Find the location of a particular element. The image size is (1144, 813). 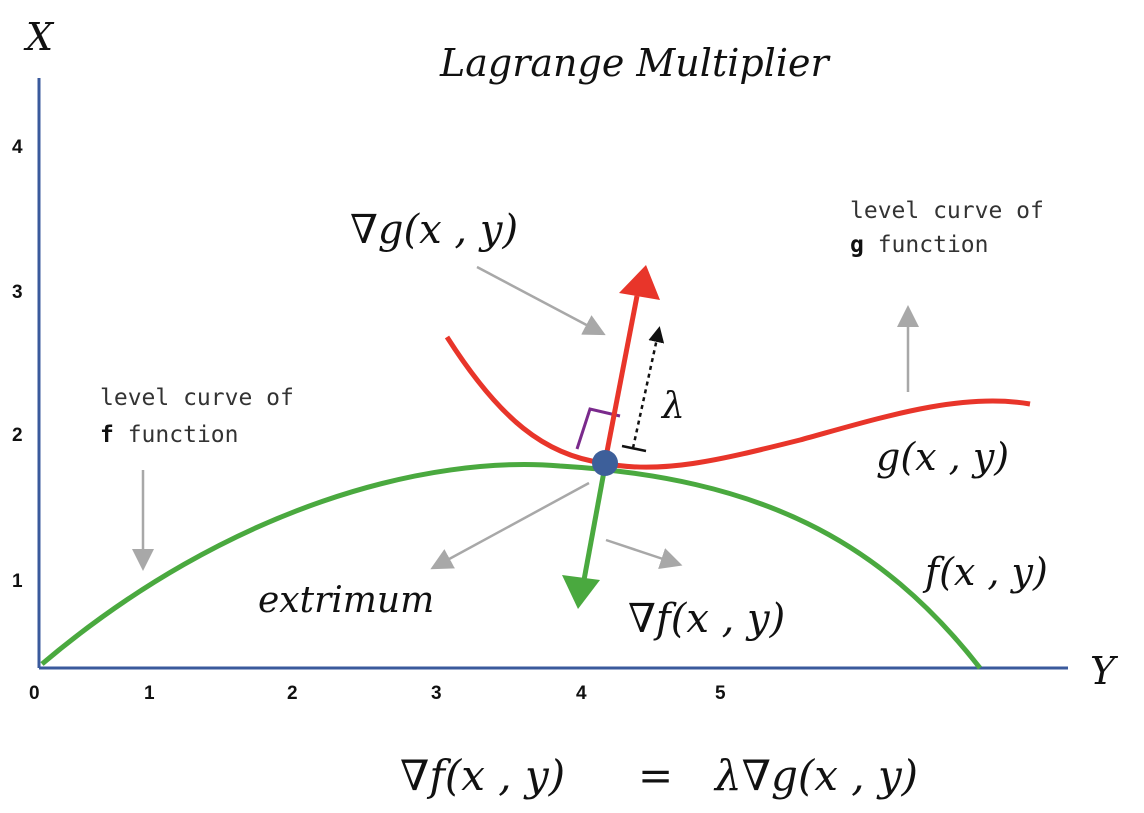

f-level-annotation: level curve of is located at coordinates (197, 398).